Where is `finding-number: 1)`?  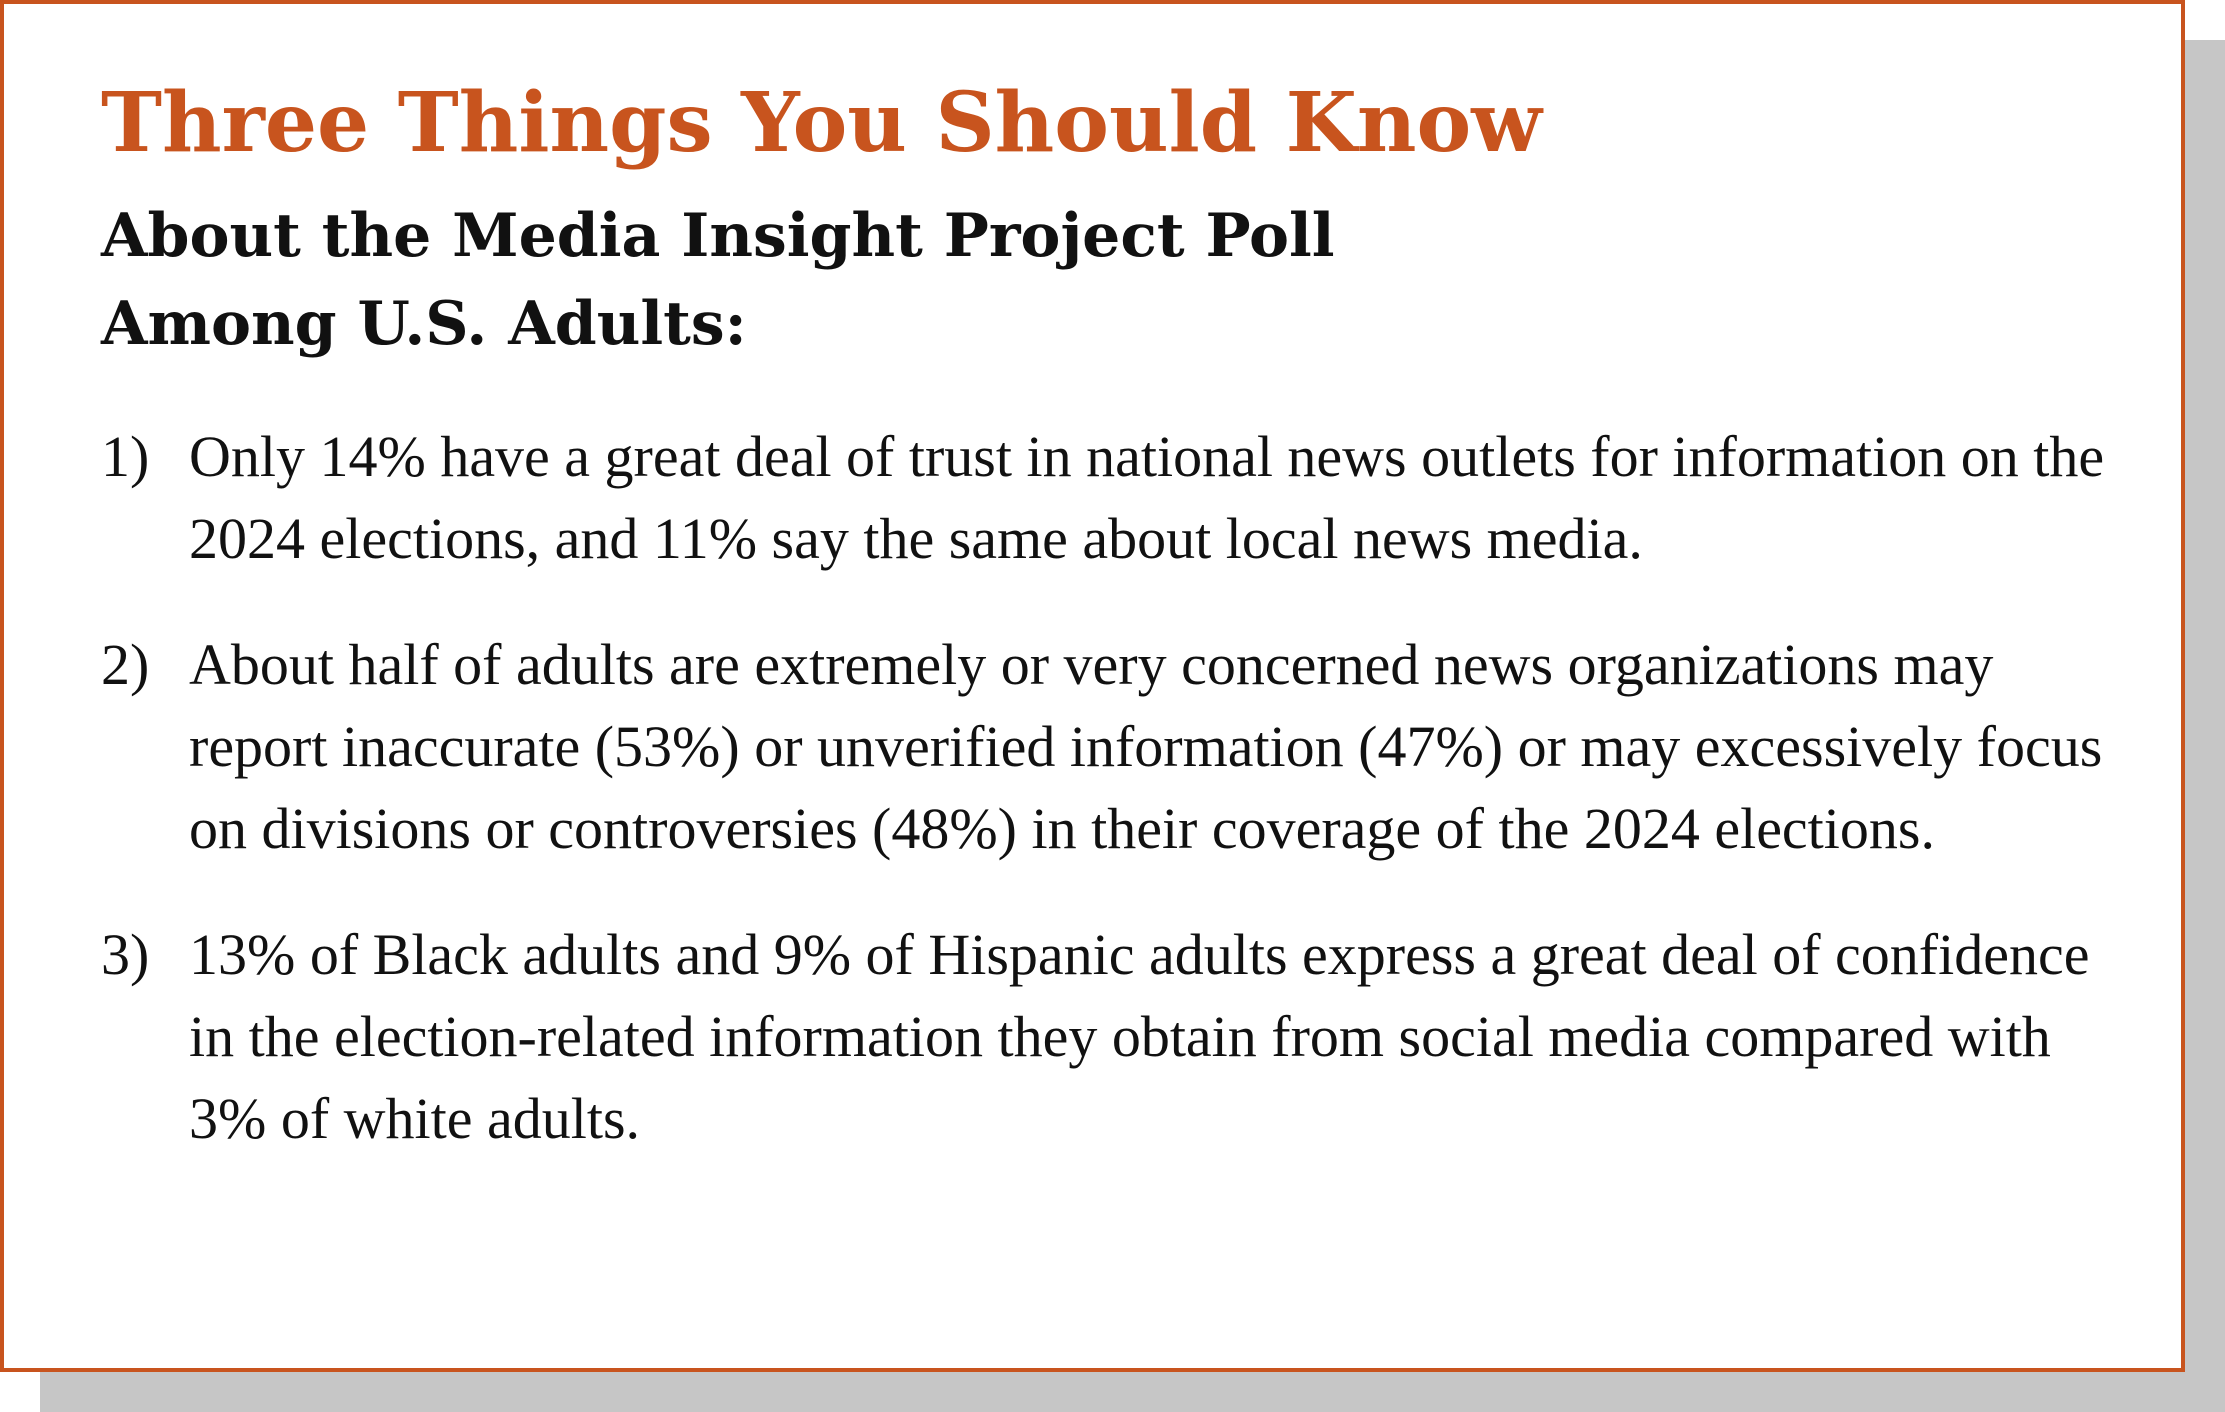 finding-number: 1) is located at coordinates (125, 456).